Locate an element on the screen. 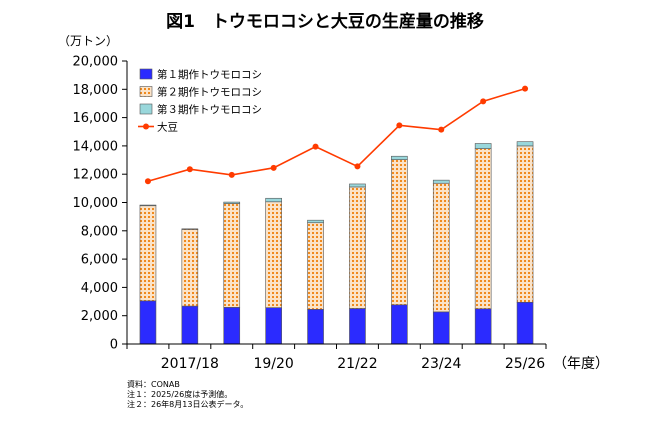  legend-marker is located at coordinates (146, 126).